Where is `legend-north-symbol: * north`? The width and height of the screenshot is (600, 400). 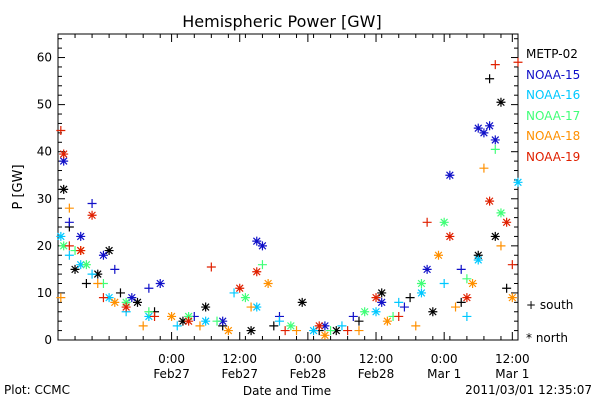 legend-north-symbol: * north is located at coordinates (547, 338).